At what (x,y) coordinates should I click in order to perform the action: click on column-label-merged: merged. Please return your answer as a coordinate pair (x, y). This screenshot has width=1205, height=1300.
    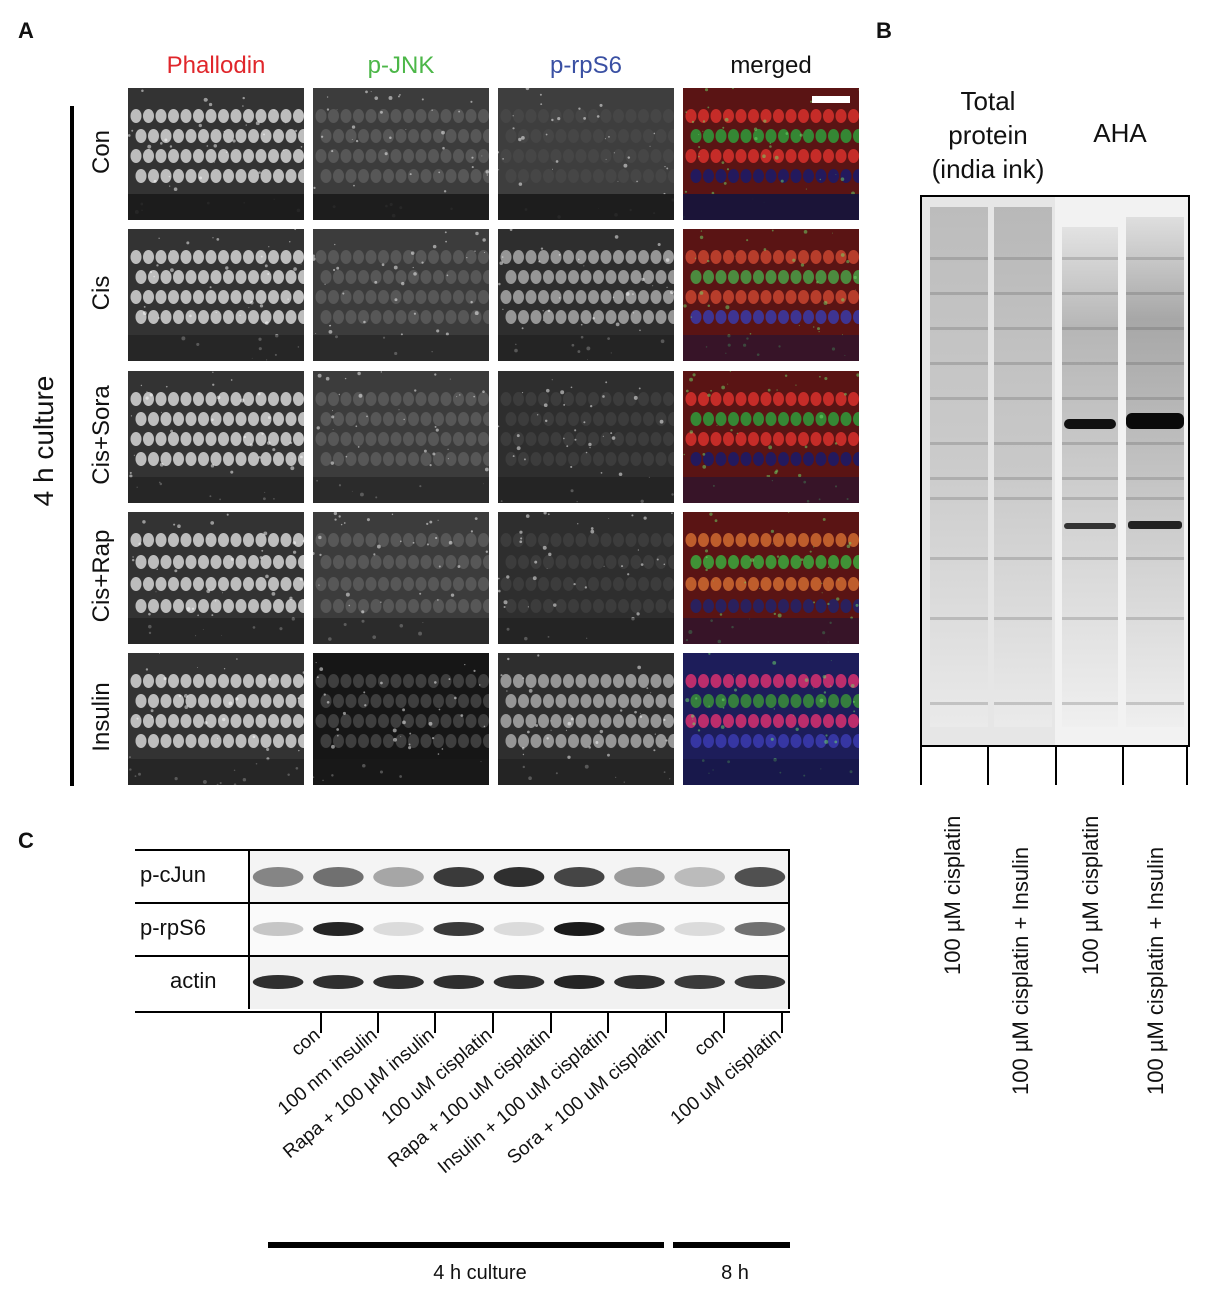
    Looking at the image, I should click on (771, 65).